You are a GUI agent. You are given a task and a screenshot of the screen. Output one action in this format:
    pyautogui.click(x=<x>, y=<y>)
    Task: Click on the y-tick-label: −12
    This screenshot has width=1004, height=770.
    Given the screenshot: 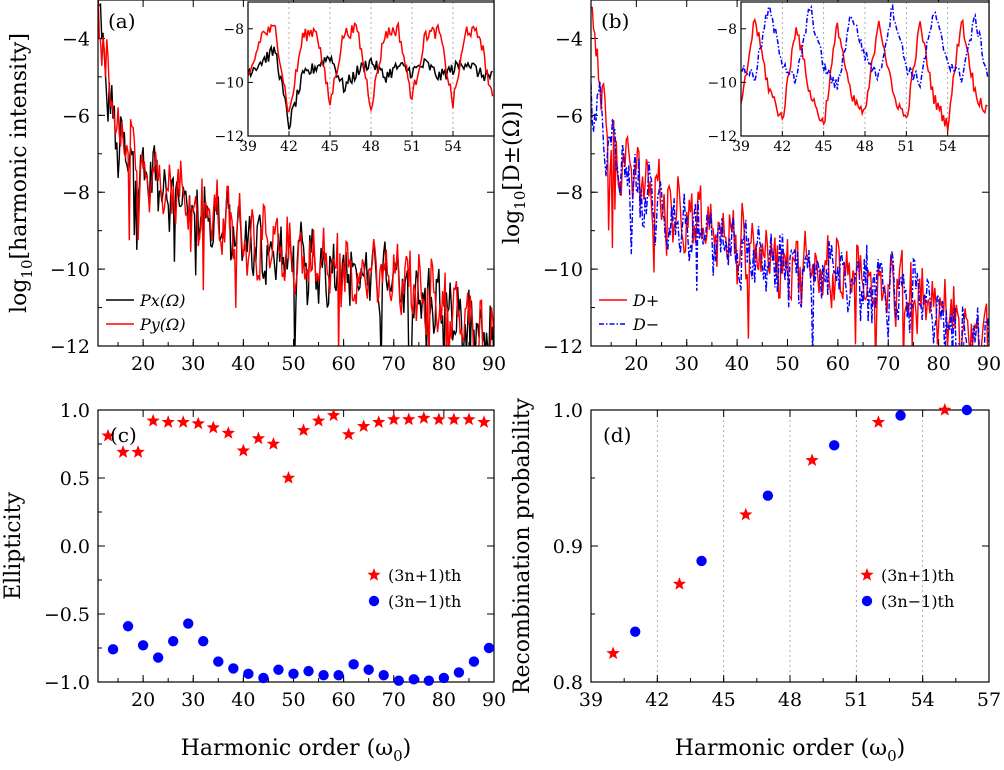 What is the action you would take?
    pyautogui.click(x=70, y=347)
    